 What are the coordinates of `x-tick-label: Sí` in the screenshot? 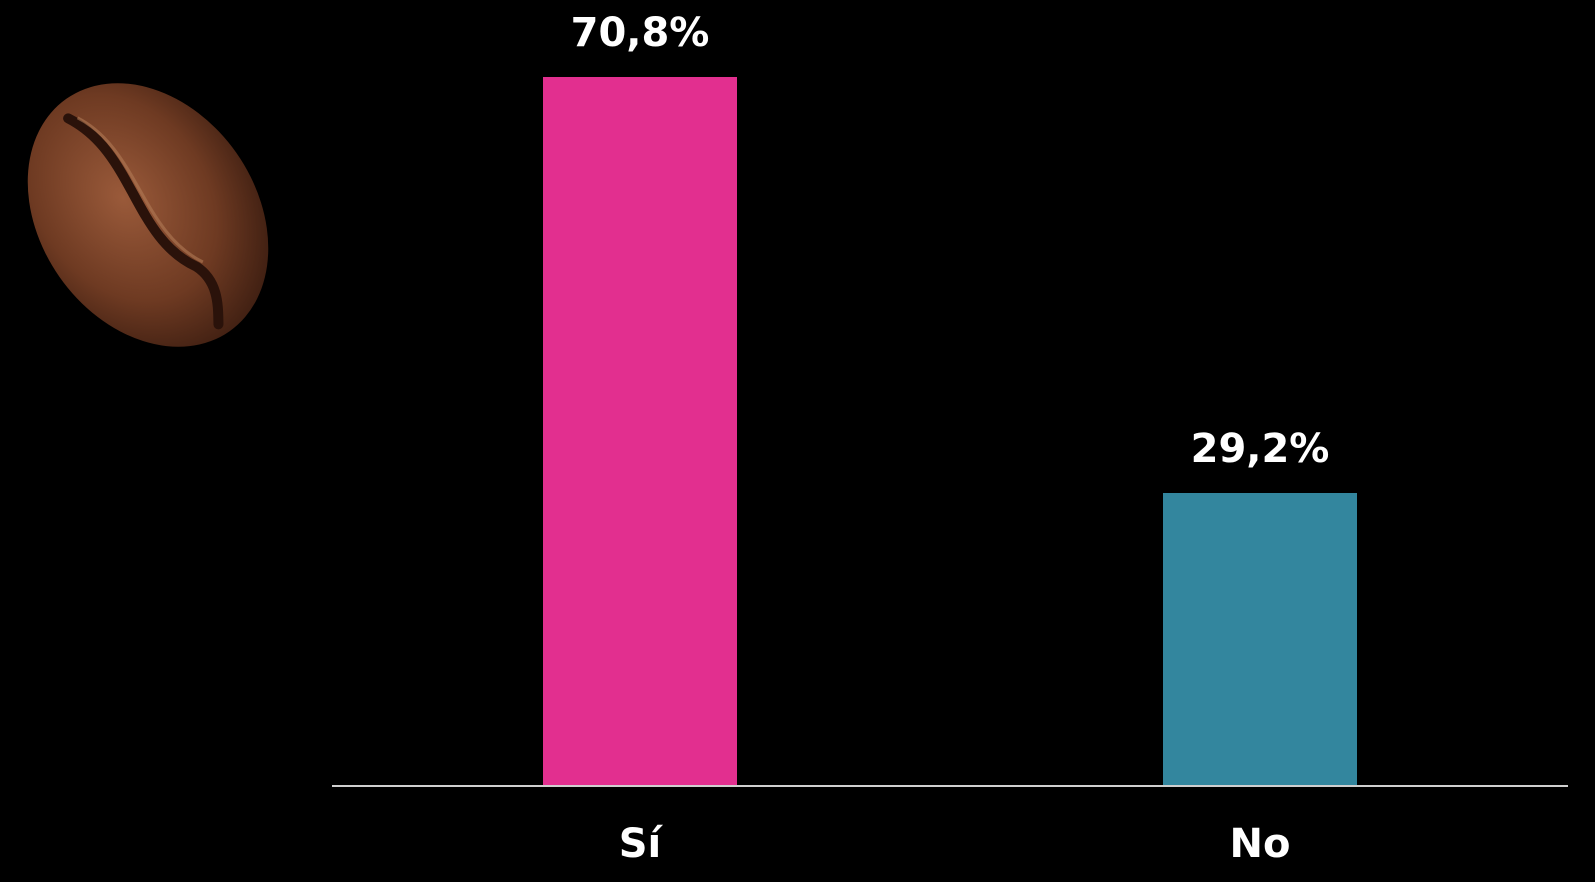 It's located at (641, 844).